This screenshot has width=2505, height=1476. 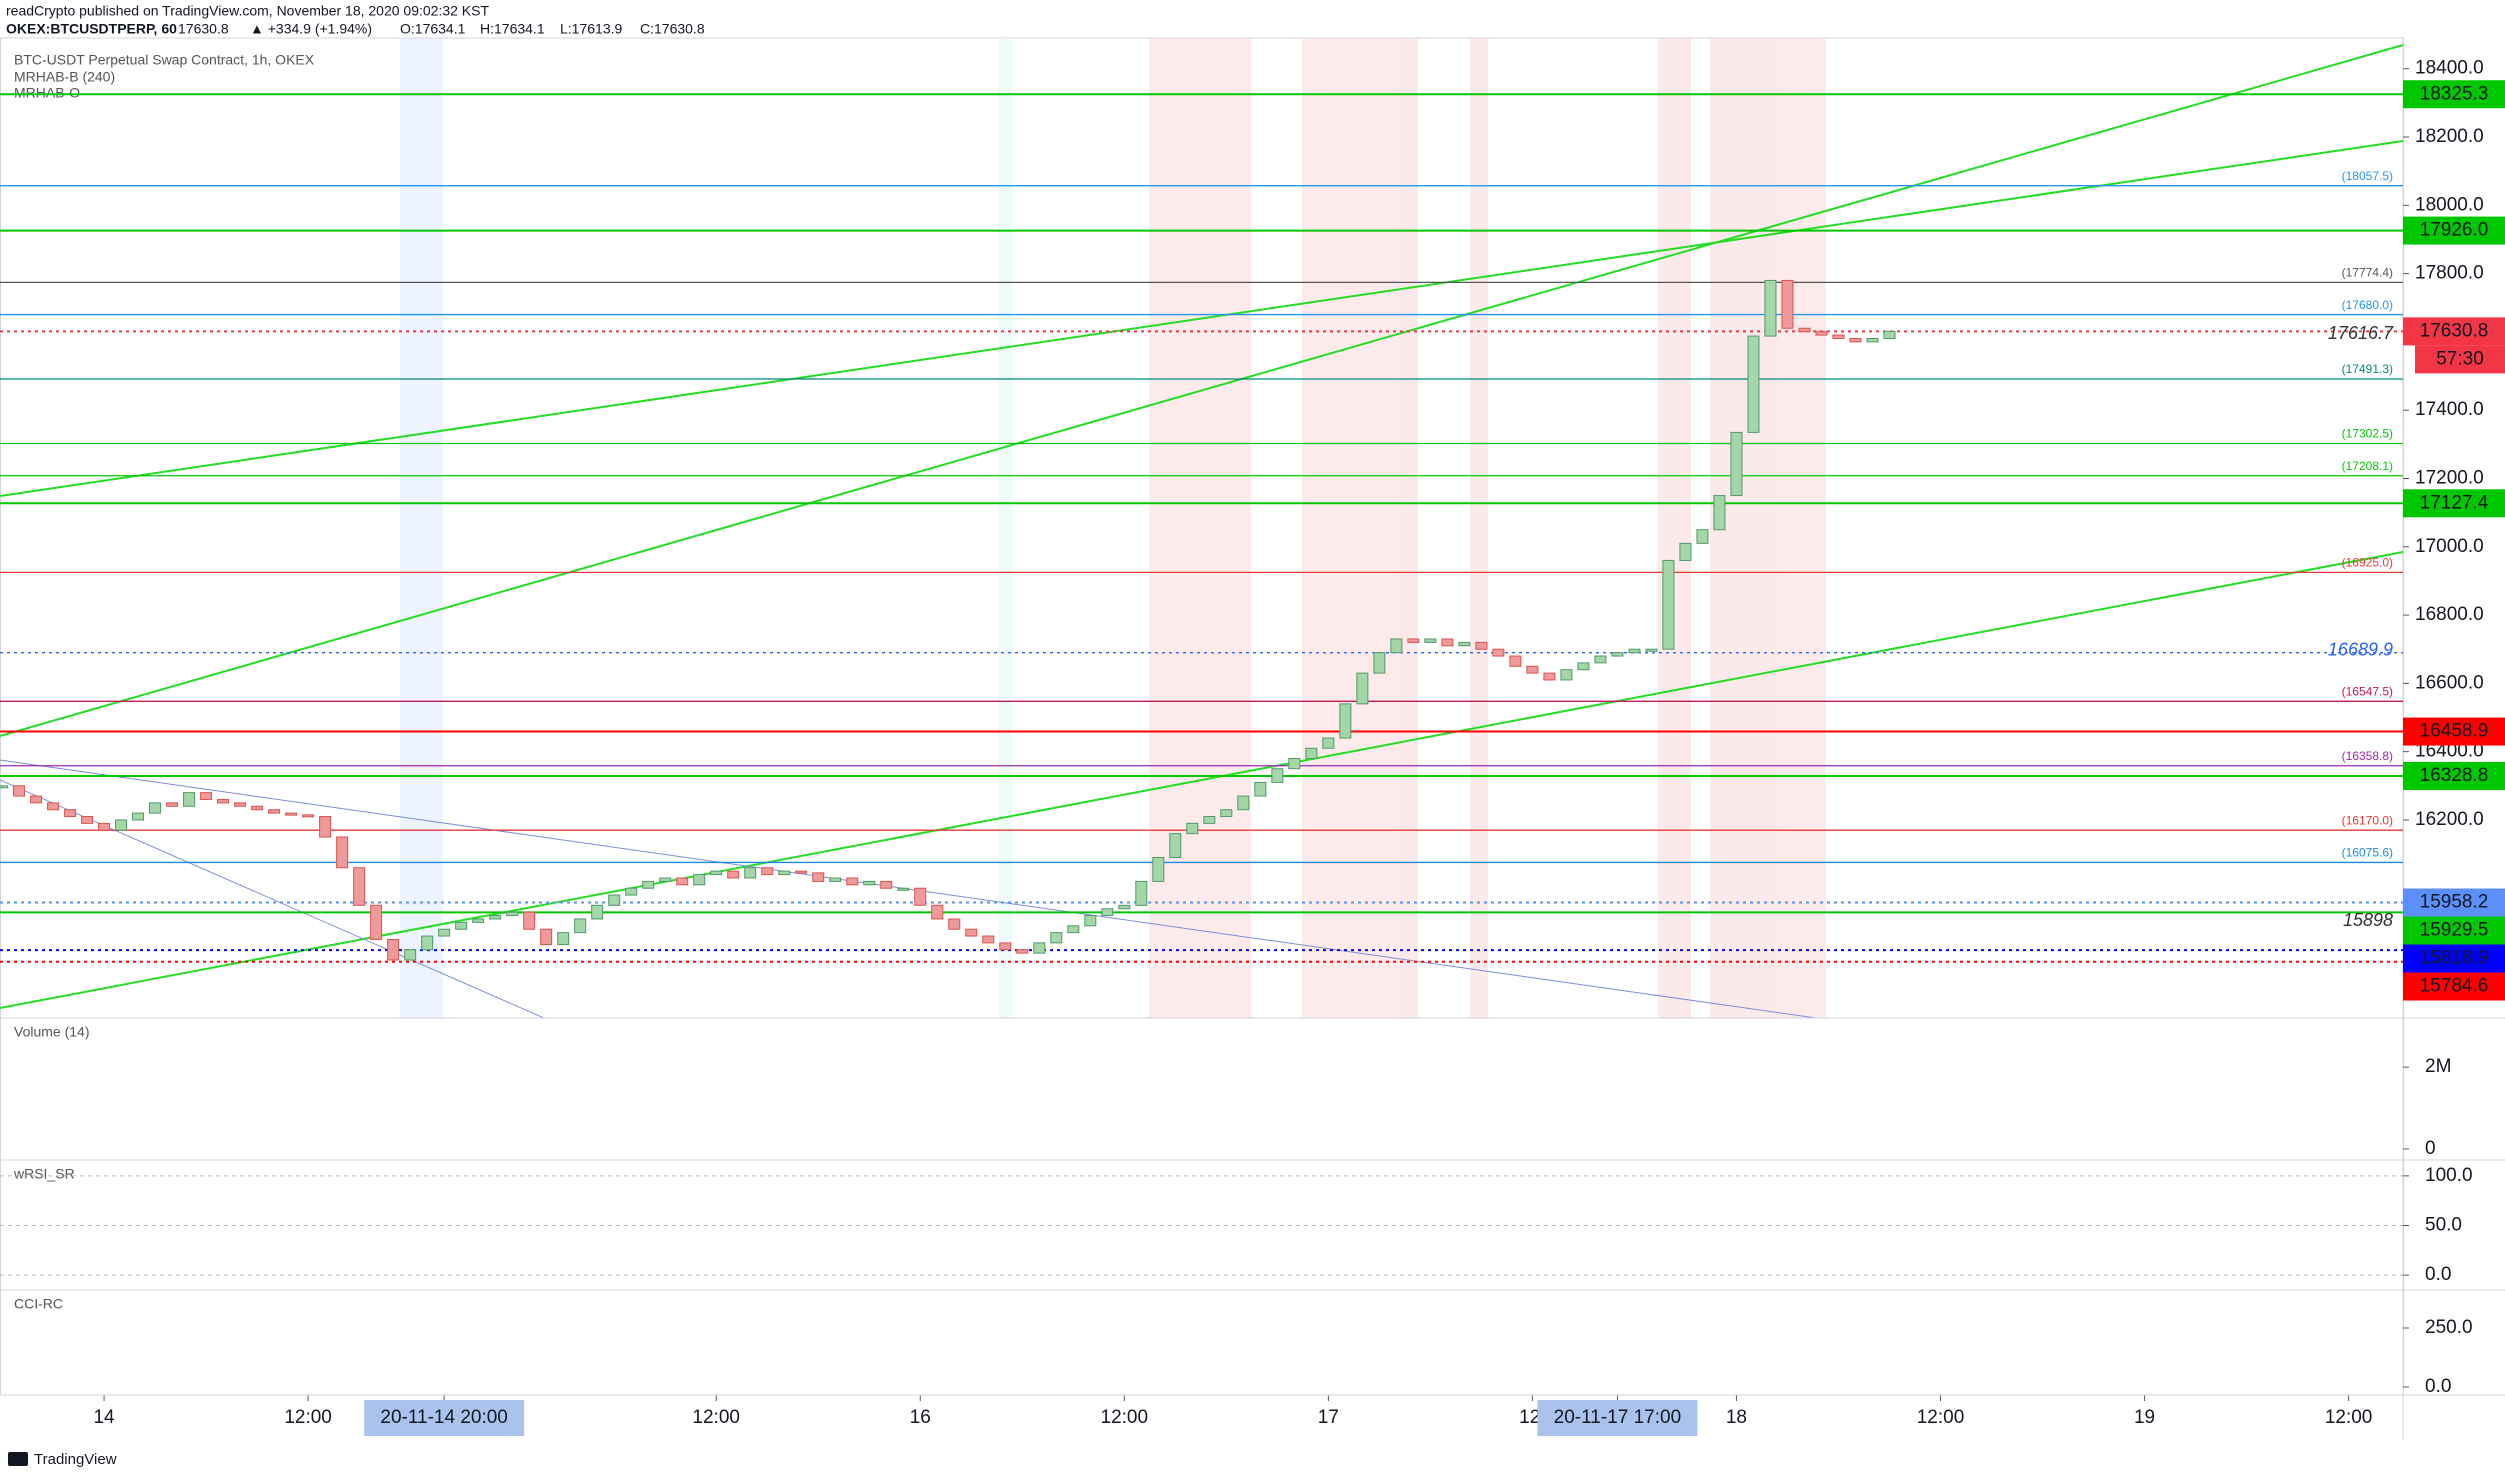 What do you see at coordinates (2449, 1175) in the screenshot?
I see `pane-tick-label: 100.0` at bounding box center [2449, 1175].